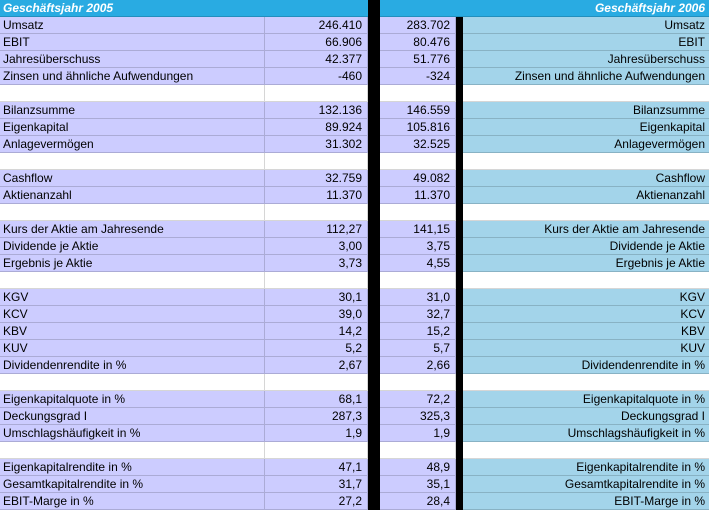 This screenshot has width=709, height=510. Describe the element at coordinates (316, 484) in the screenshot. I see `value-2005: 31,7` at that location.